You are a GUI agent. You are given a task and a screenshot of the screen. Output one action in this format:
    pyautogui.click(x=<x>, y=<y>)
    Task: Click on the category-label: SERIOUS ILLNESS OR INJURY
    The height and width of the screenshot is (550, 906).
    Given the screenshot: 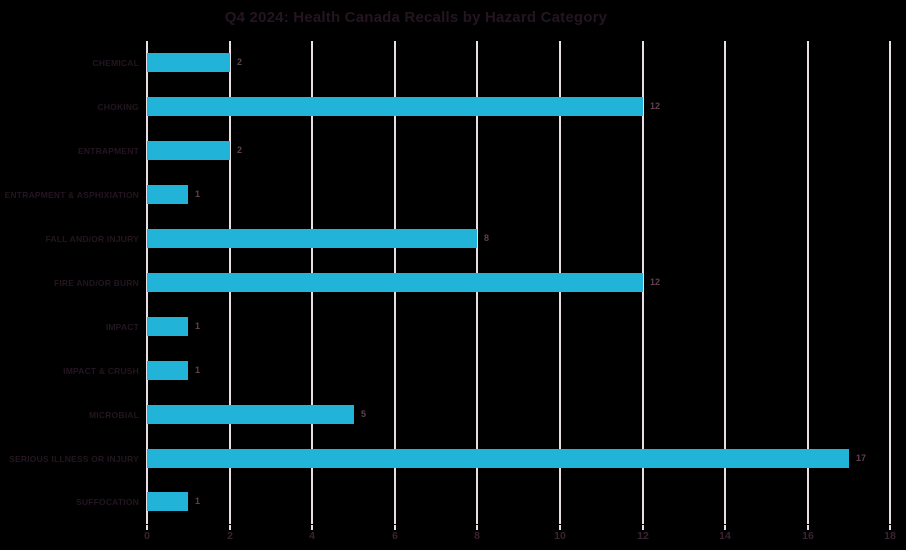 What is the action you would take?
    pyautogui.click(x=74, y=459)
    